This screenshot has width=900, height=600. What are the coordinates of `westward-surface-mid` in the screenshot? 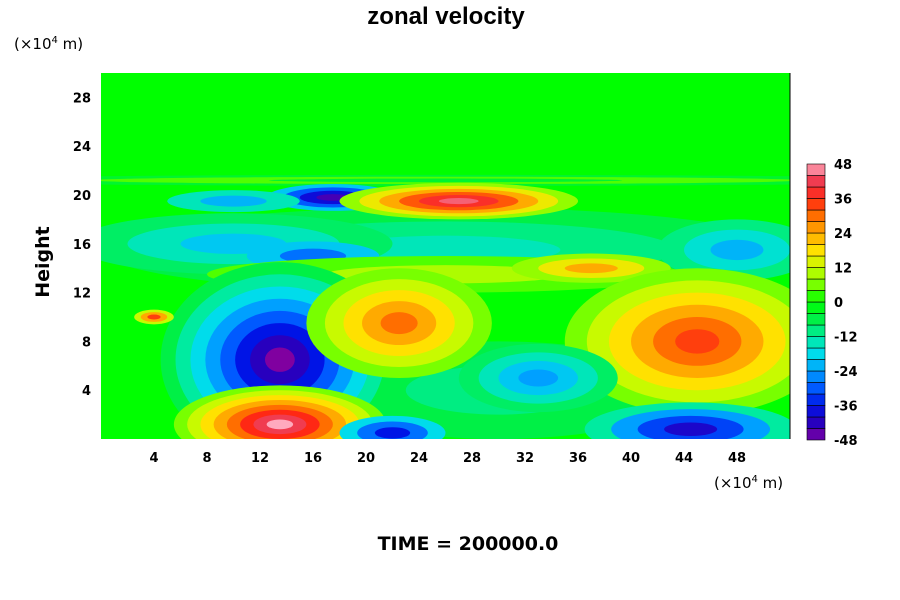 It's located at (392, 427).